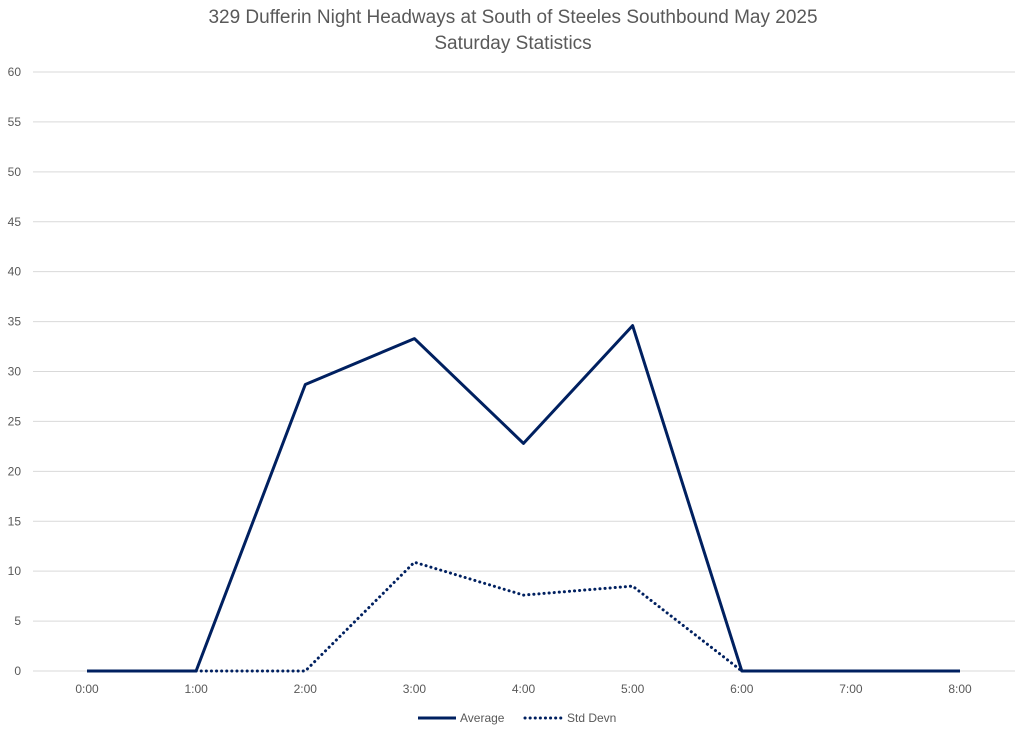 This screenshot has width=1024, height=731. I want to click on y-tick-label: 15, so click(15, 521).